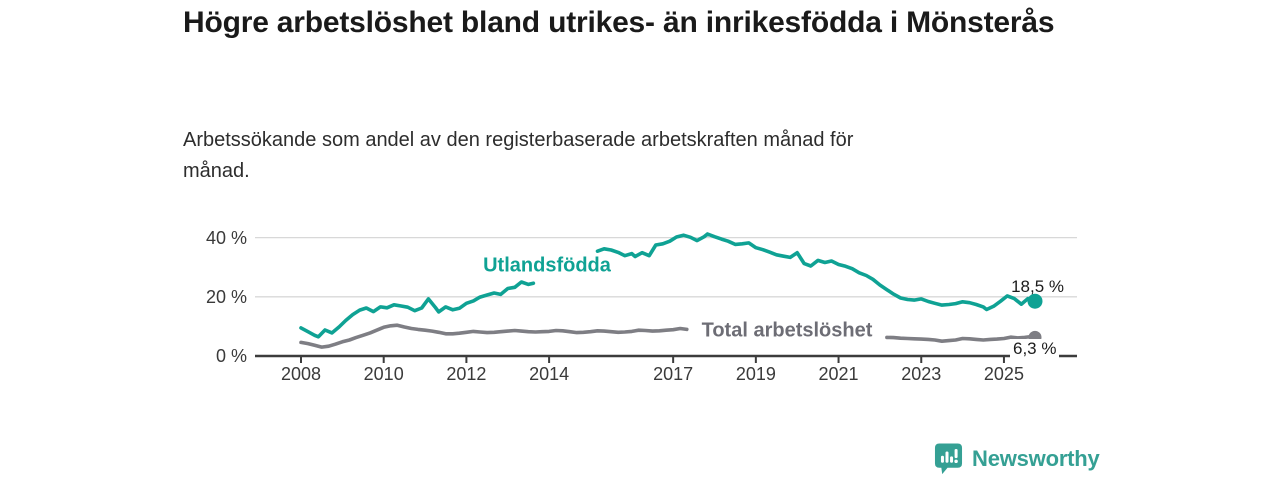  Describe the element at coordinates (948, 459) in the screenshot. I see `newsworthy-logo-icon` at that location.